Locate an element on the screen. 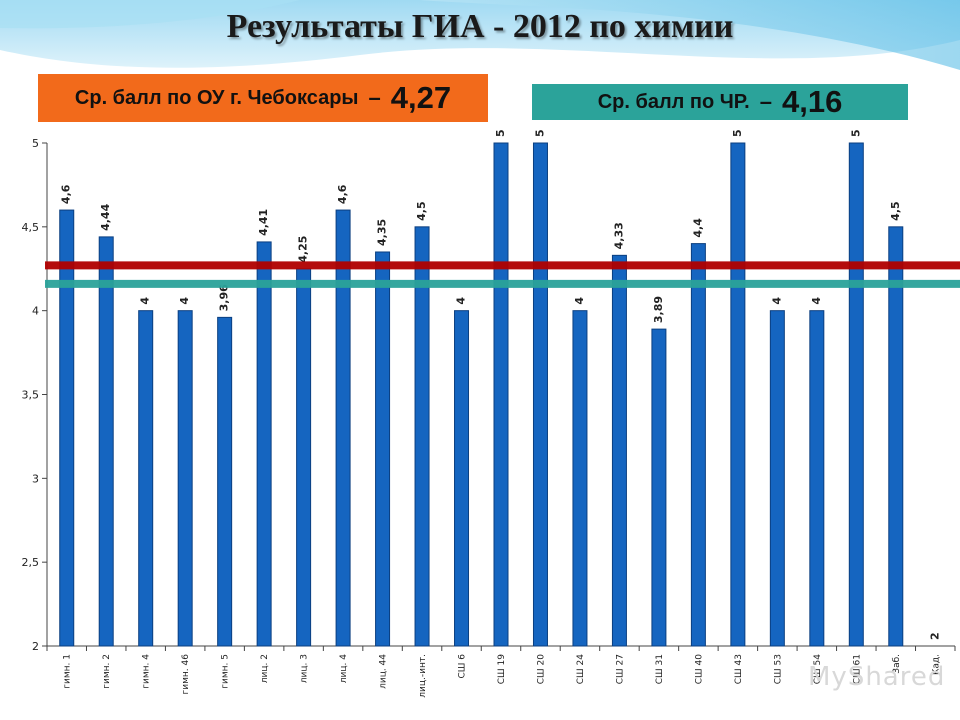  category-label: лиц. 44 is located at coordinates (384, 671).